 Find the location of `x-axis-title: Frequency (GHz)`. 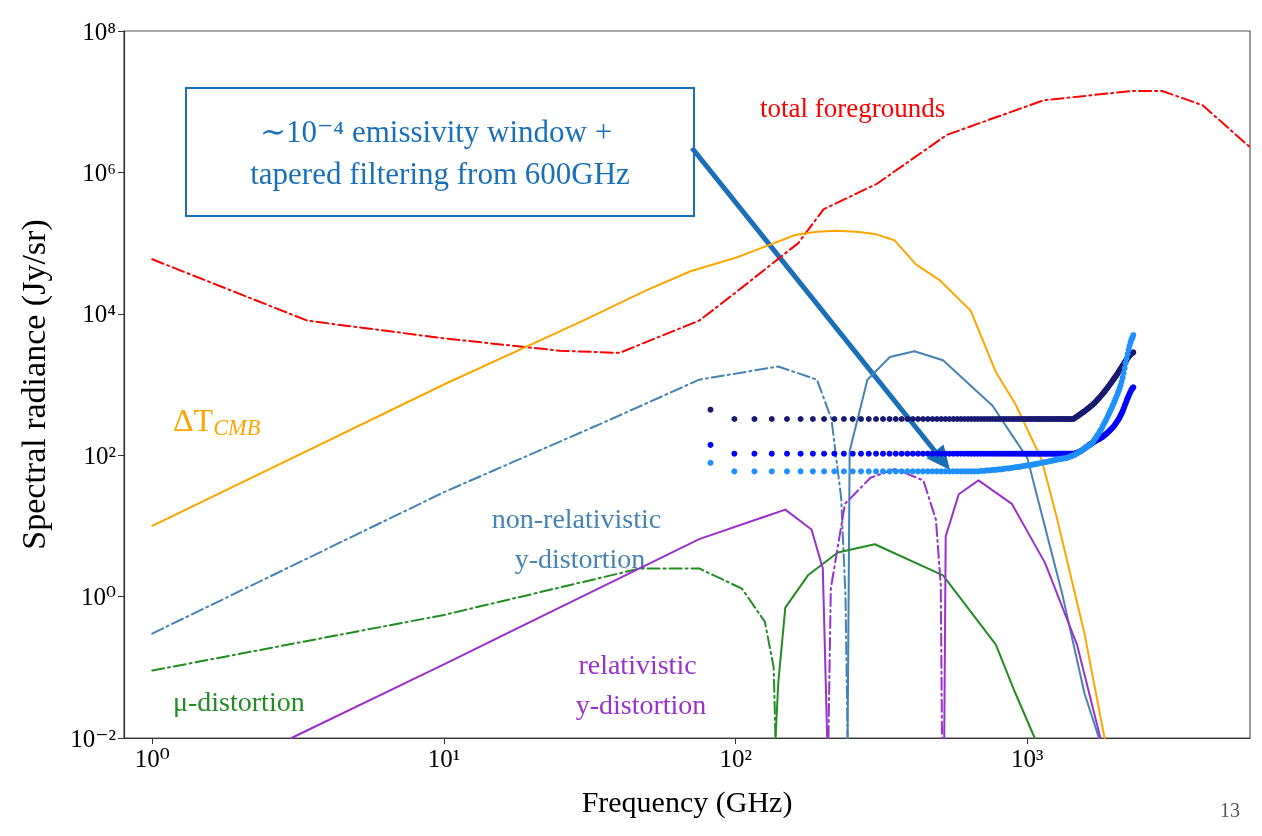

x-axis-title: Frequency (GHz) is located at coordinates (687, 801).